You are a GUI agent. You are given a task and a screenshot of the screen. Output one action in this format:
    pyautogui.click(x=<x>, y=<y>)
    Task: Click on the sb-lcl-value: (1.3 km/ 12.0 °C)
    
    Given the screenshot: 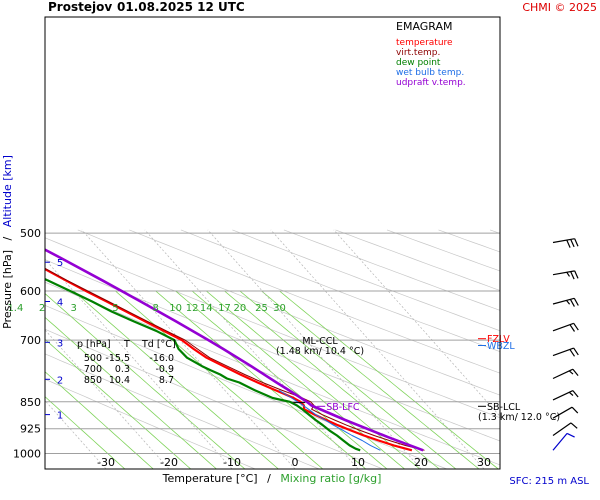 What is the action you would take?
    pyautogui.click(x=519, y=417)
    